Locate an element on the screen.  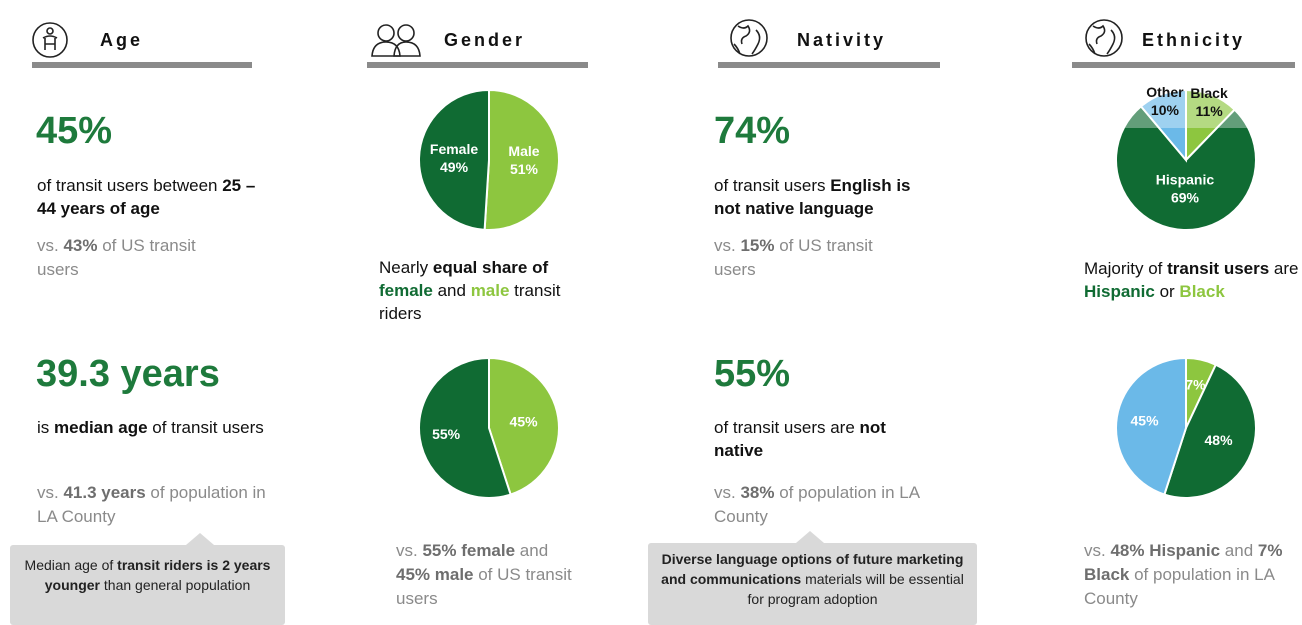
text-run: not native is located at coordinates (800, 439).